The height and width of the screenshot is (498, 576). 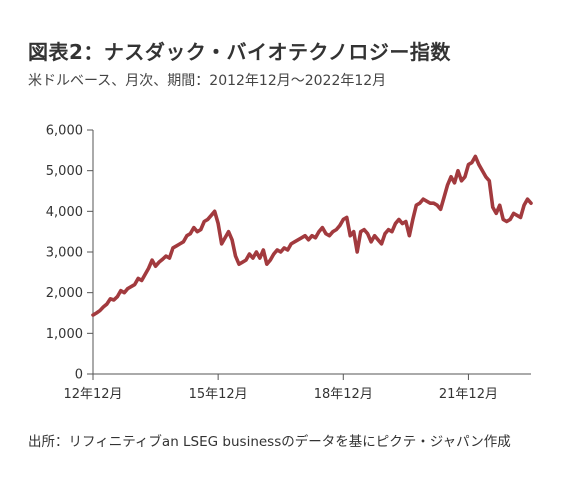 I want to click on y-tick-label: 2,000, so click(x=64, y=293).